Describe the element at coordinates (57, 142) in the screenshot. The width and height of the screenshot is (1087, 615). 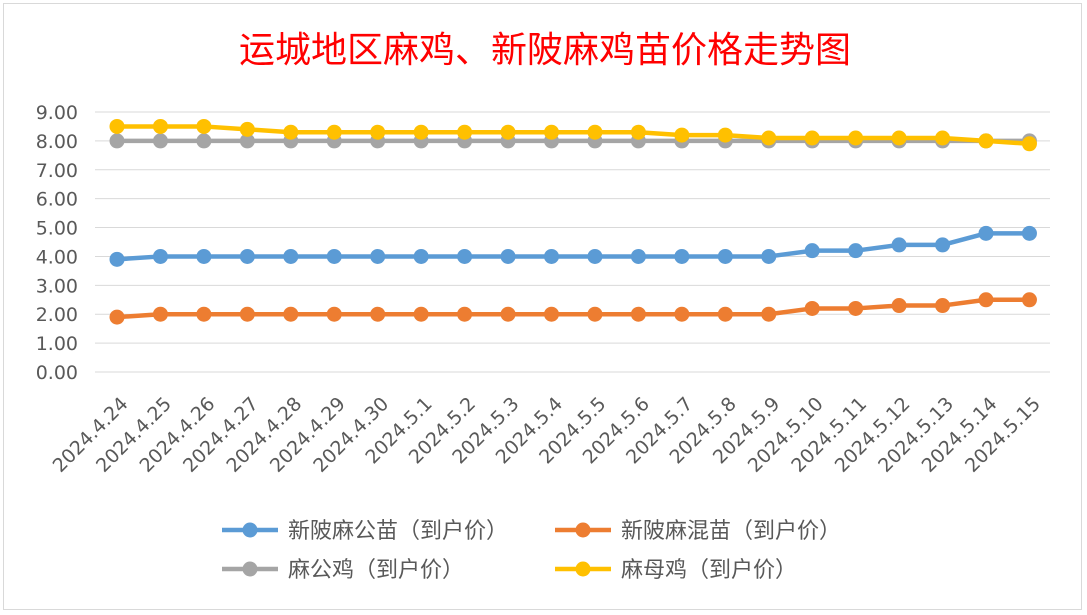
I see `y-tick-label: 8.00` at that location.